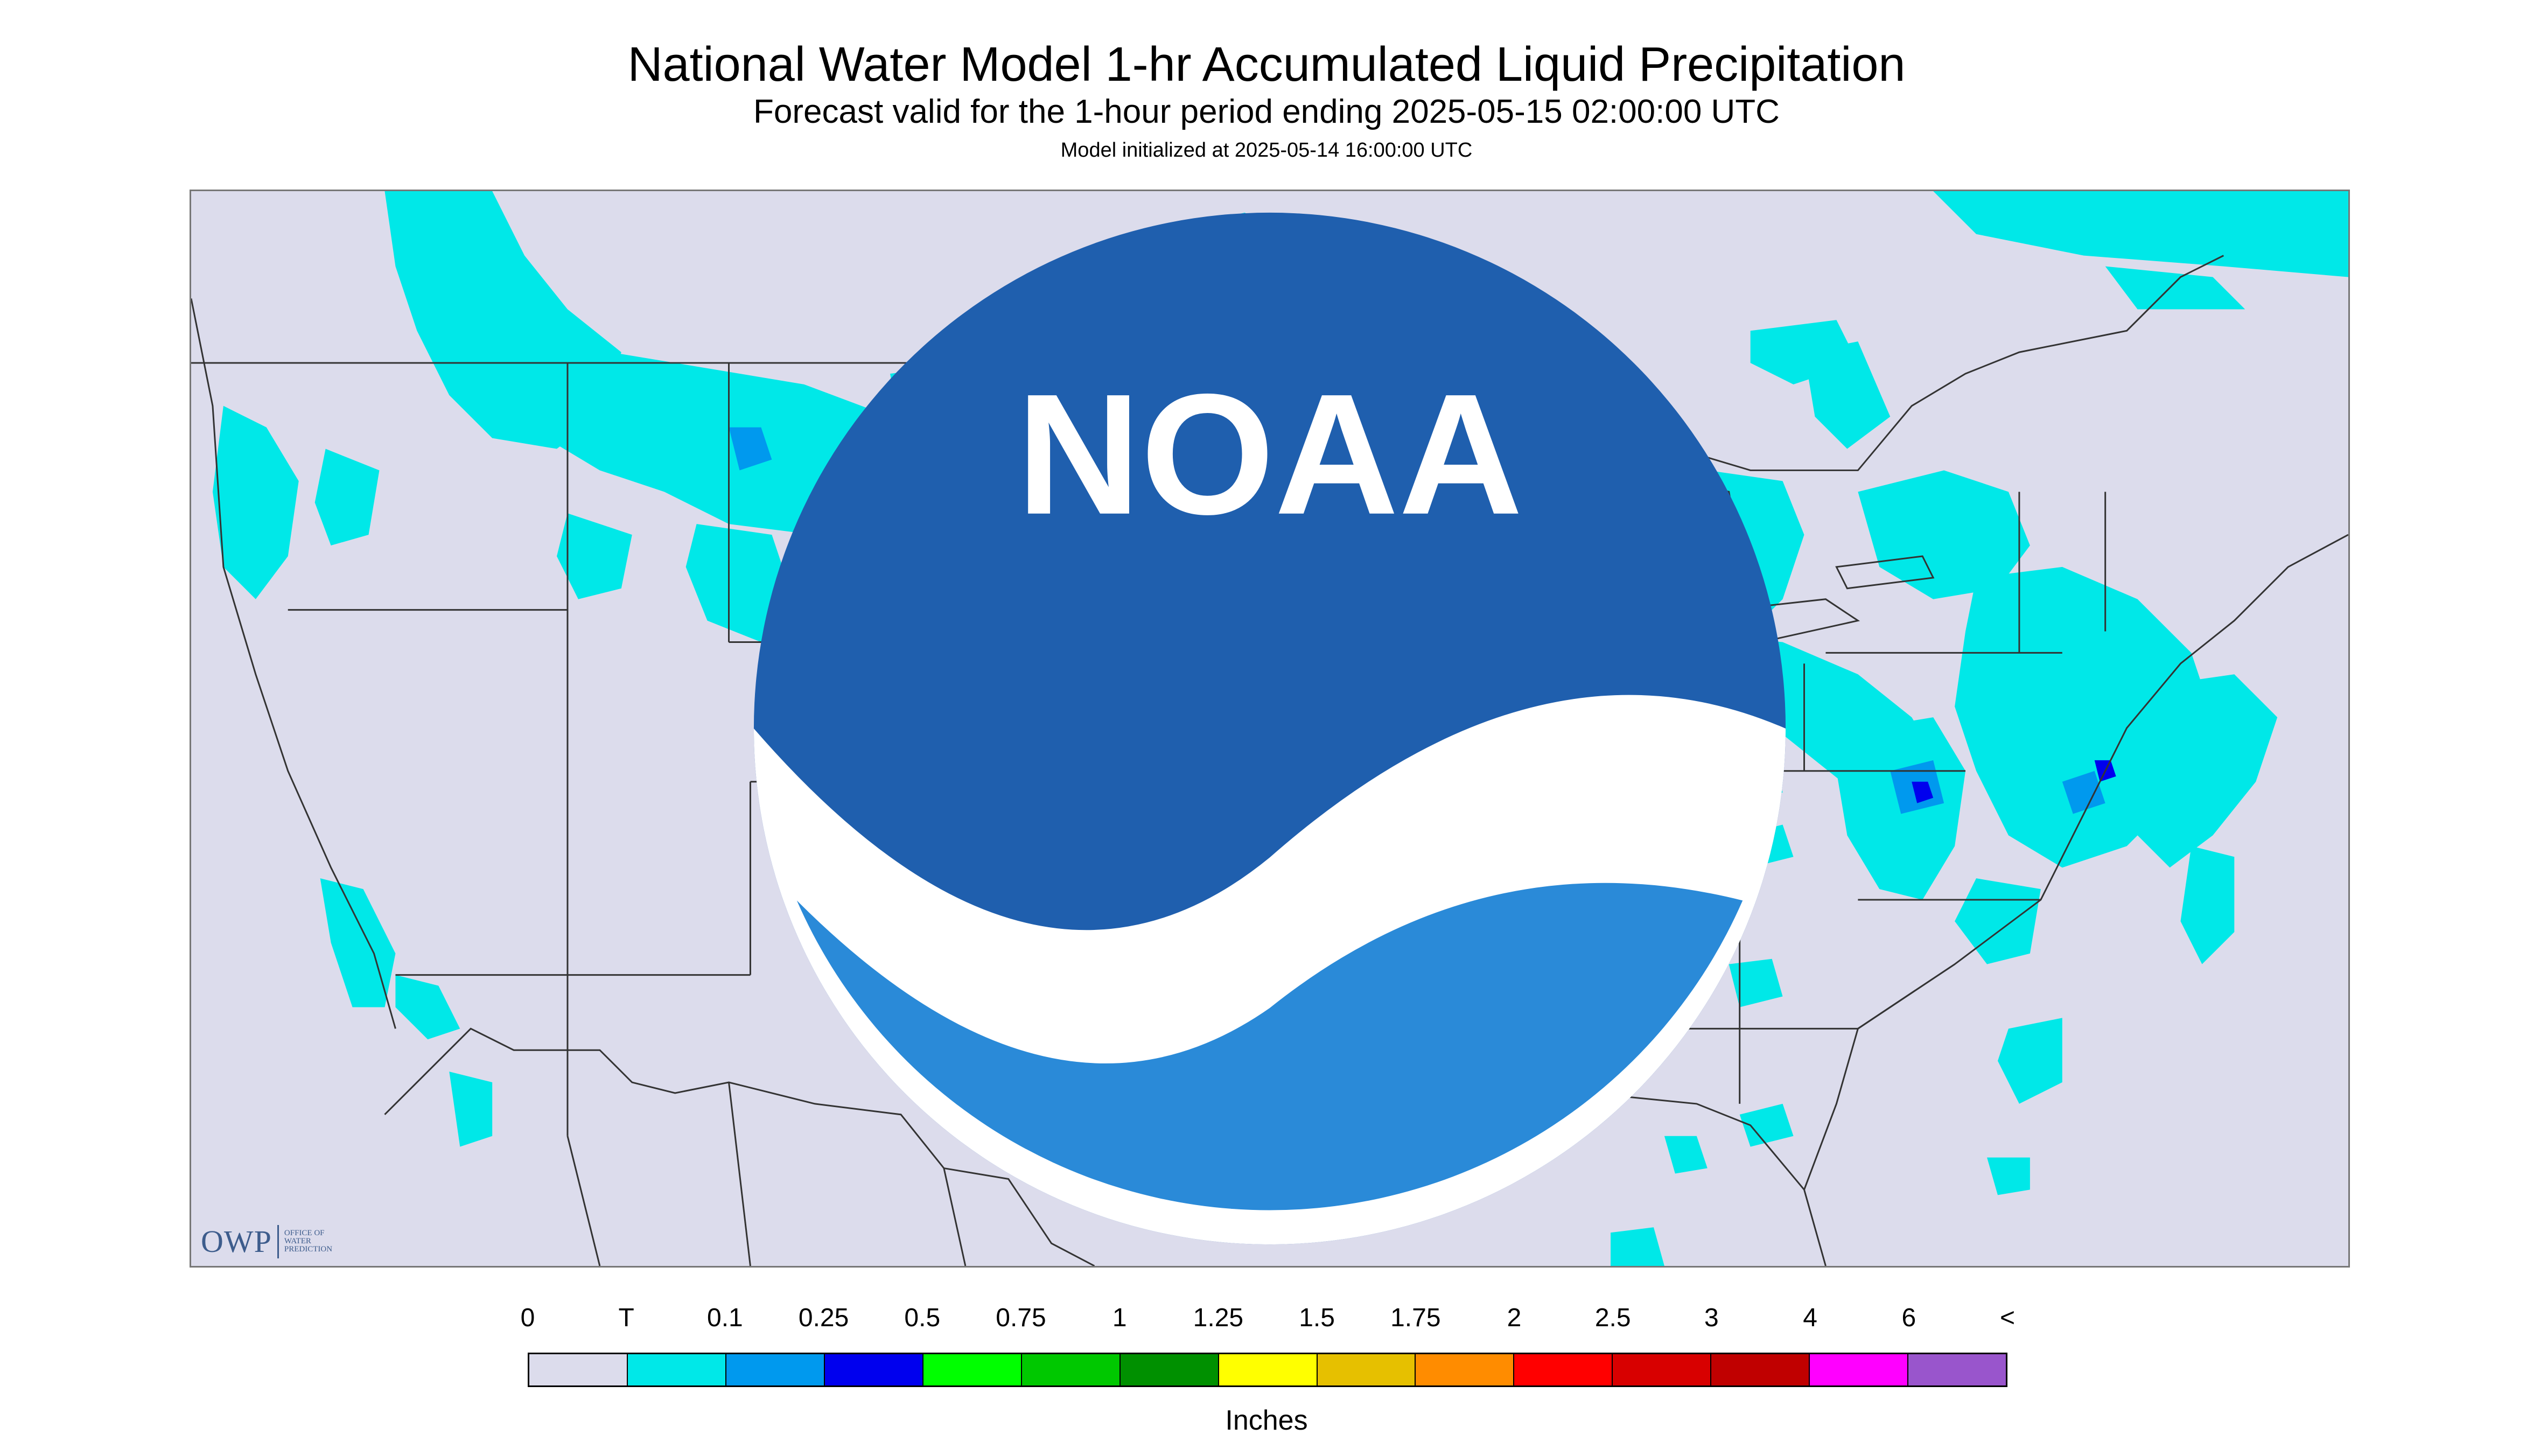 This screenshot has width=2533, height=1456. I want to click on legend-label: 0, so click(527, 1318).